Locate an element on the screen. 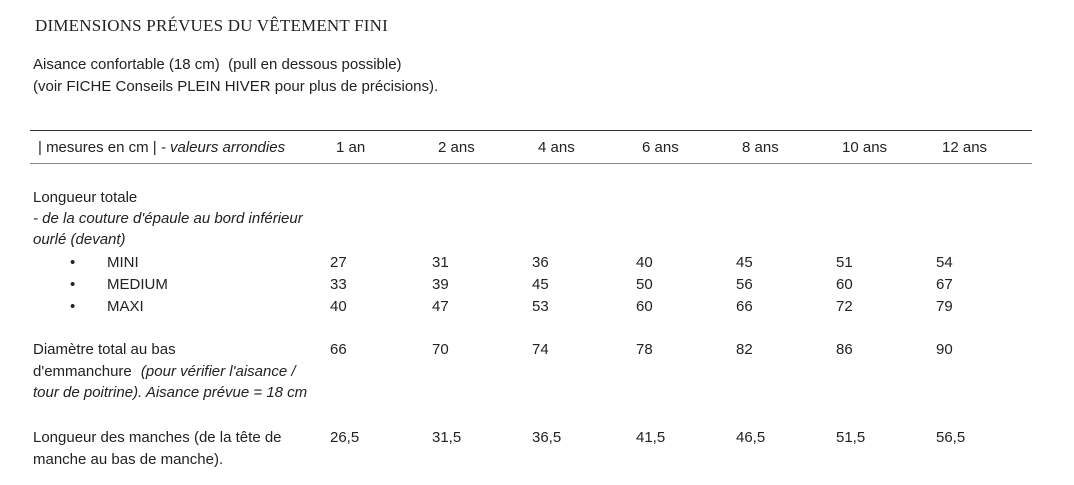 This screenshot has width=1074, height=485. intro-text: (voir is located at coordinates (48, 86).